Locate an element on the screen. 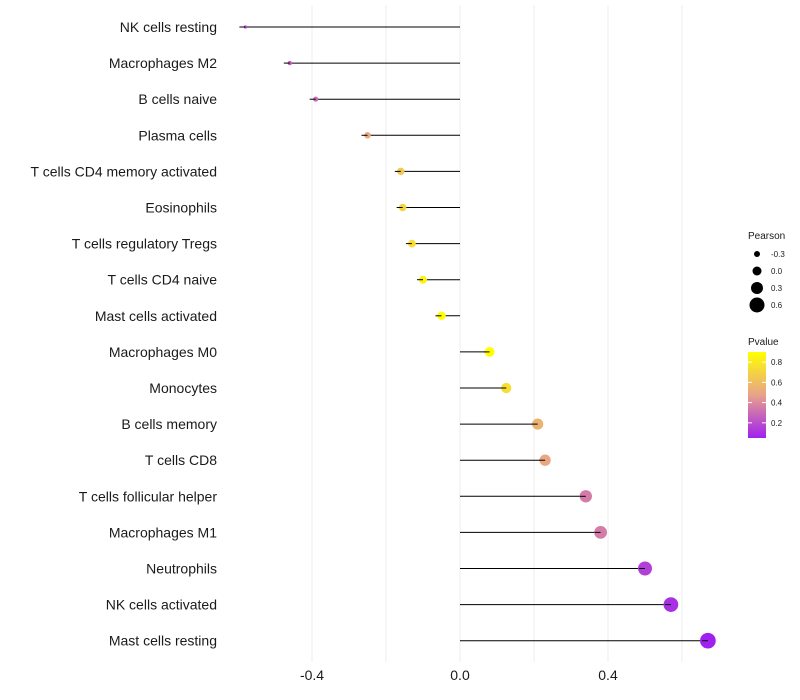  category-label: Macrophages M2 is located at coordinates (163, 63).